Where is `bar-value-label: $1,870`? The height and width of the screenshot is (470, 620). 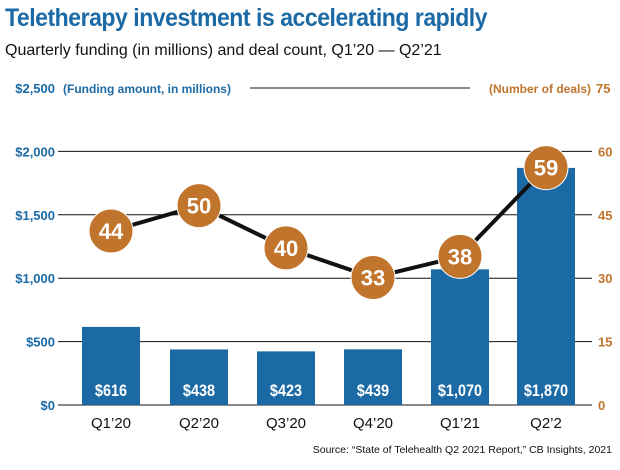
bar-value-label: $1,870 is located at coordinates (546, 391).